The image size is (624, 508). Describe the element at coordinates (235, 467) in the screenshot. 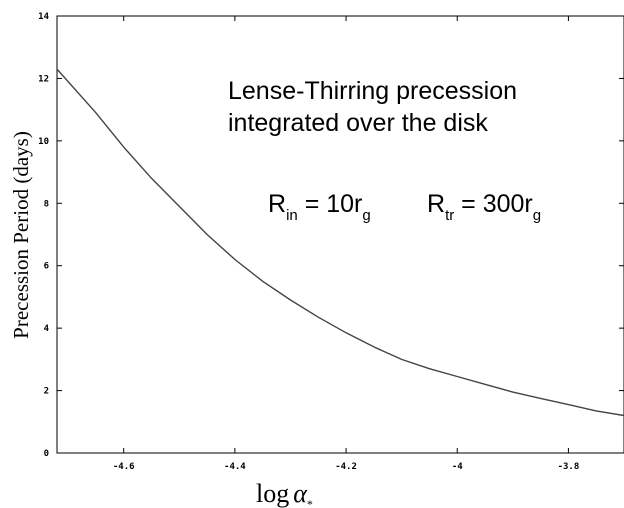

I see `x-tick-label: -4.4` at that location.